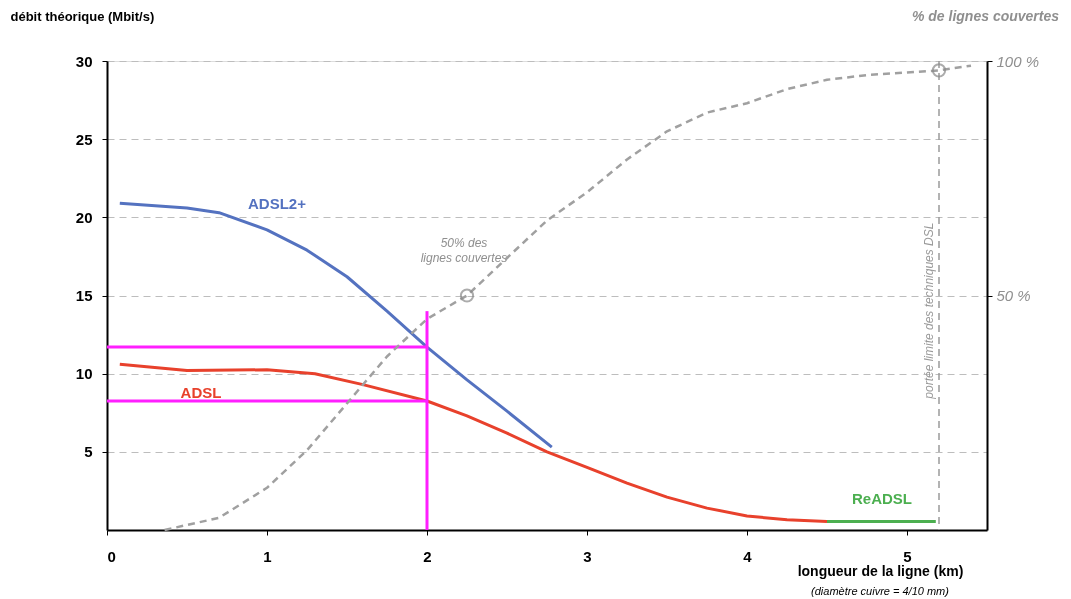 Image resolution: width=1071 pixels, height=599 pixels. What do you see at coordinates (985, 15) in the screenshot?
I see `y2-axis-title: % de lignes couvertes` at bounding box center [985, 15].